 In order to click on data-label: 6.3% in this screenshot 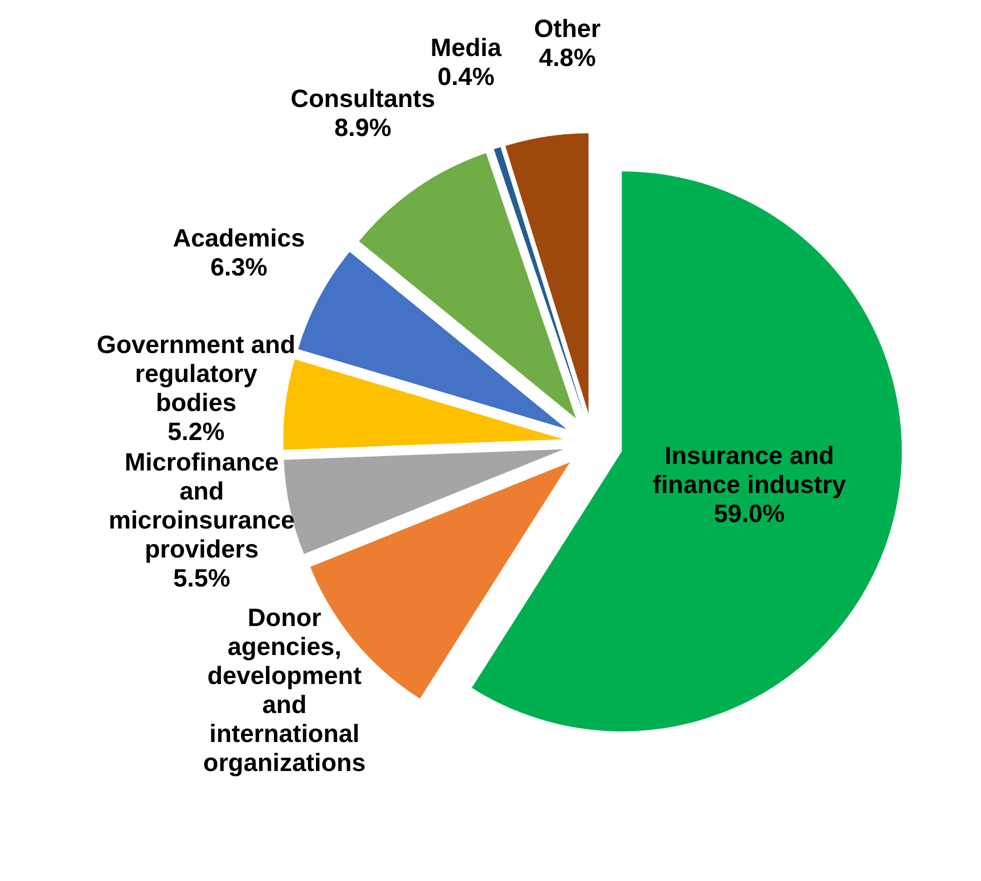, I will do `click(239, 268)`.